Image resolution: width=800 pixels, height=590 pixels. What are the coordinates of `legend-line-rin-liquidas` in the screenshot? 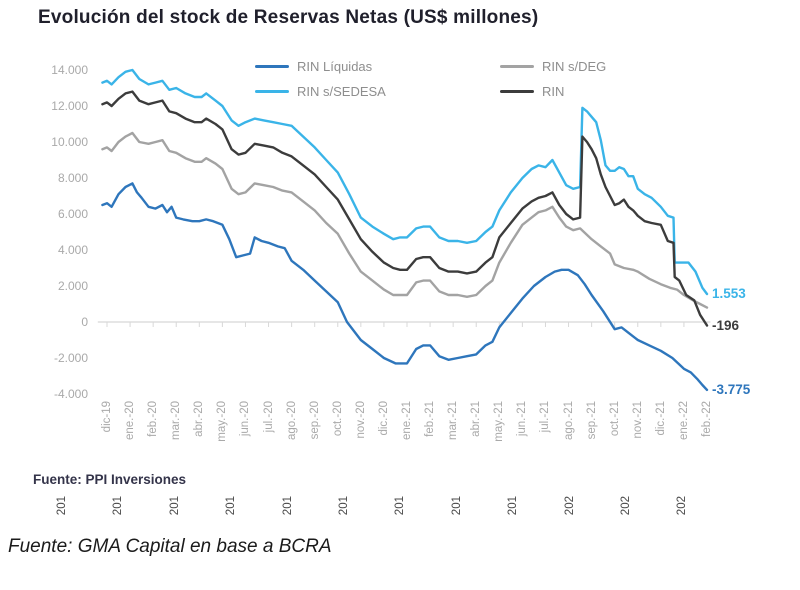 It's located at (272, 66).